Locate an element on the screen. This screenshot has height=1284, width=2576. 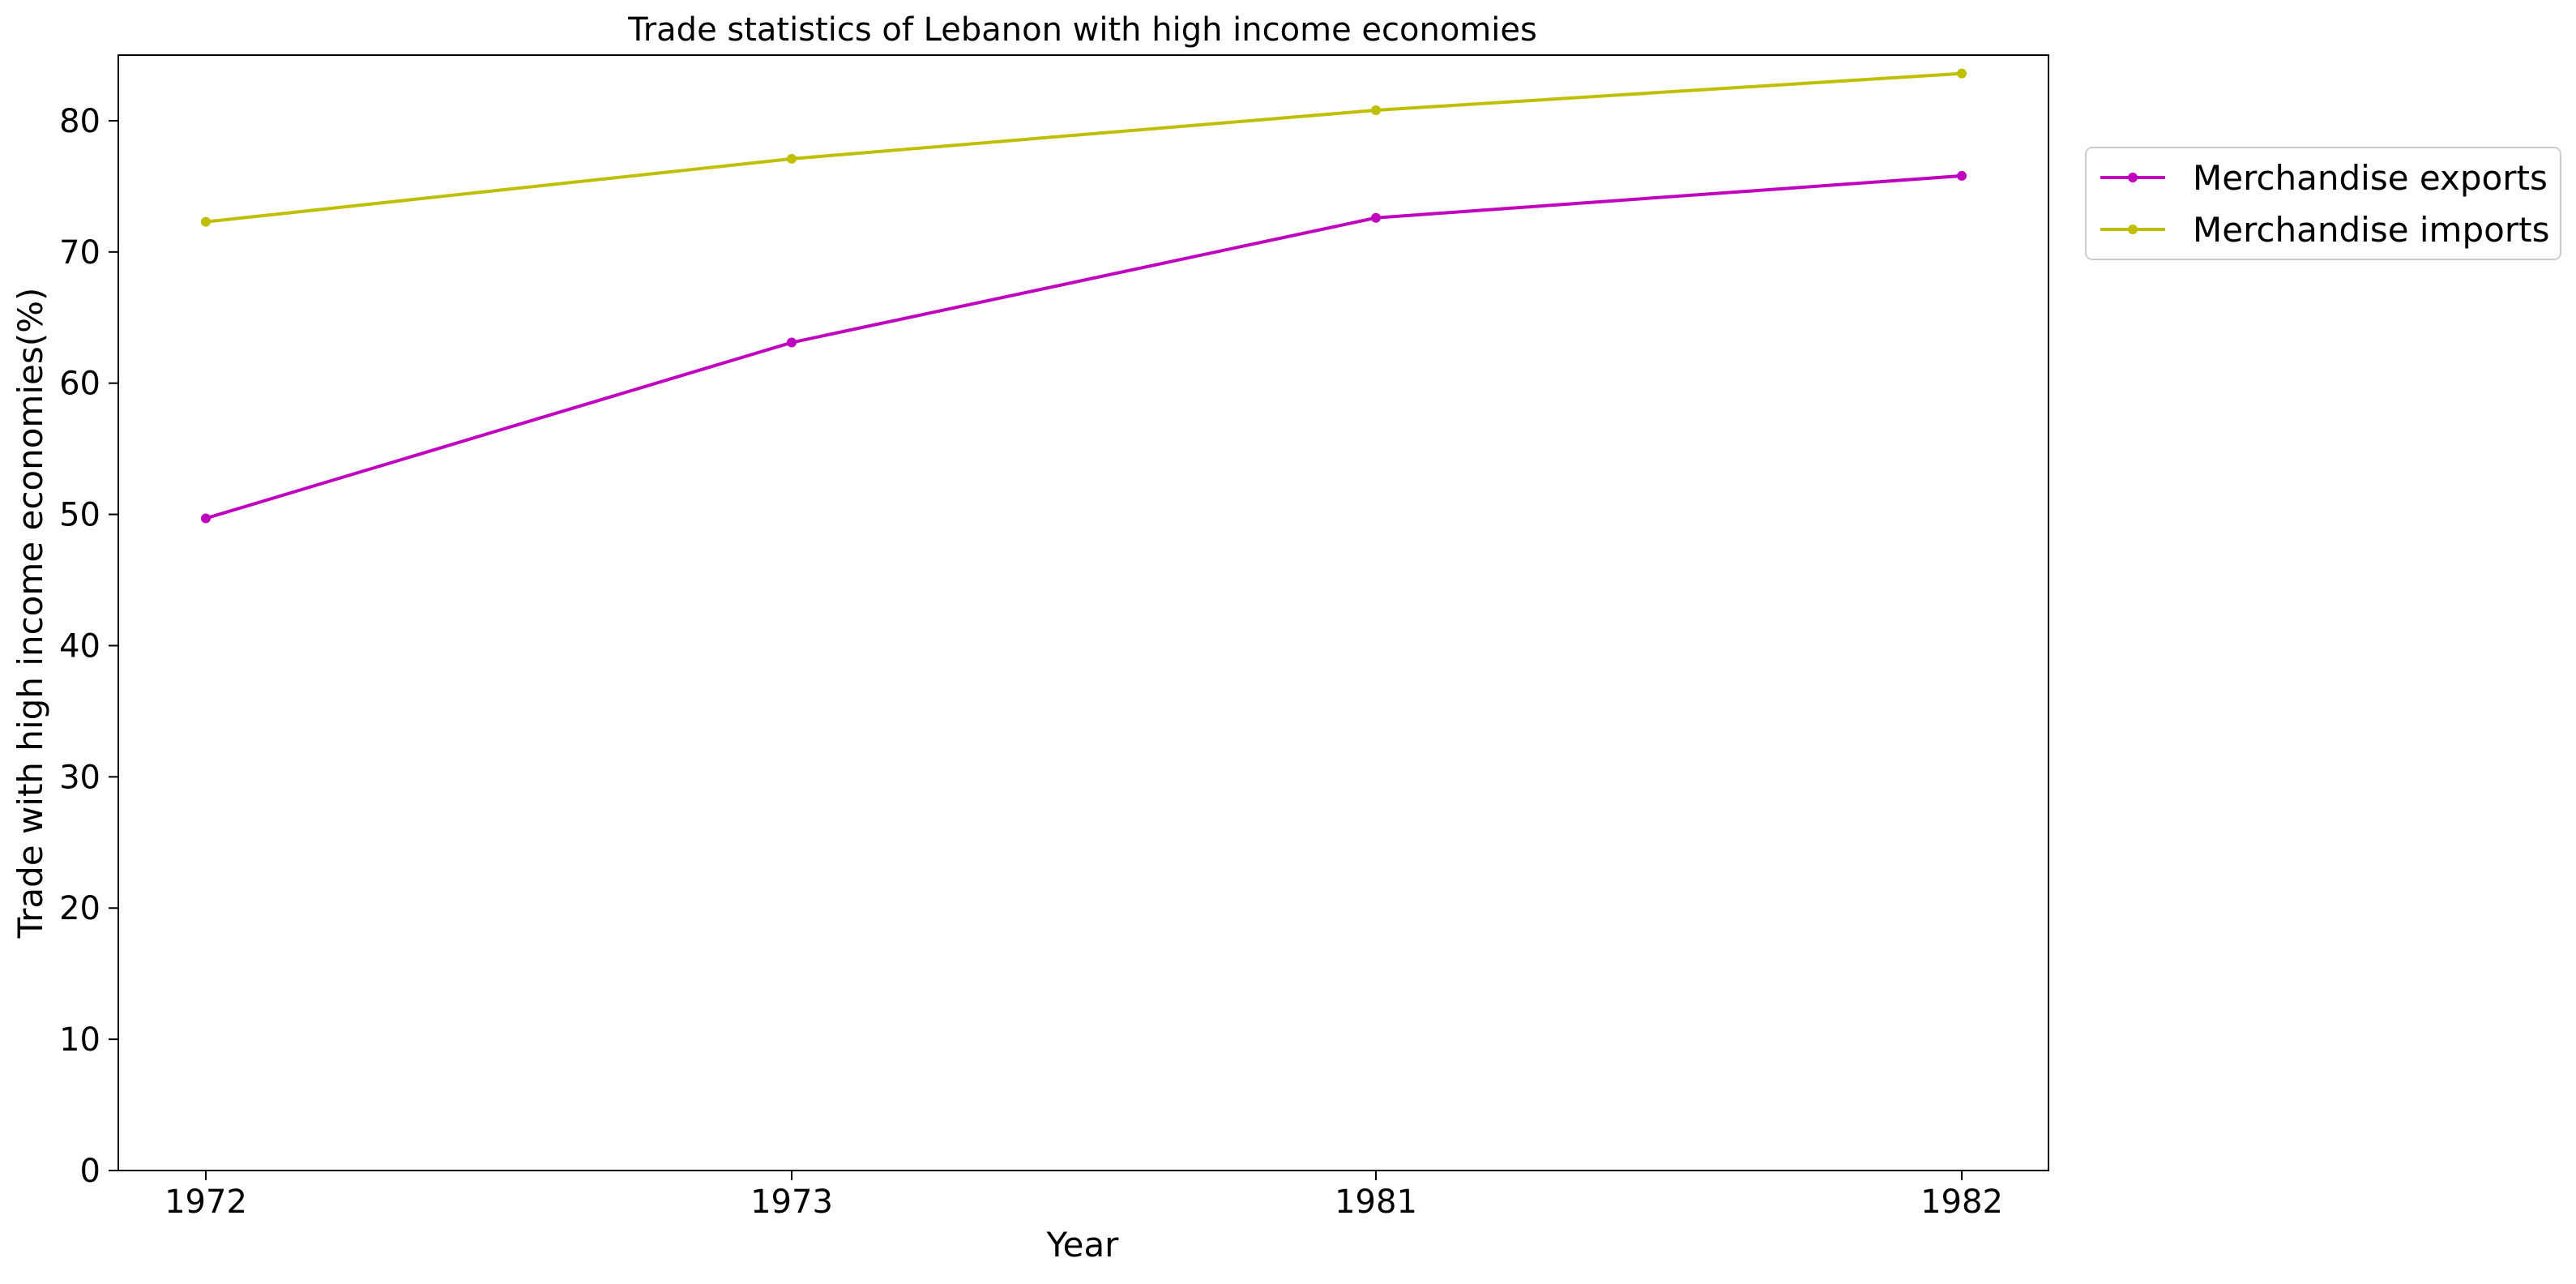
legend-marker-imports is located at coordinates (2133, 229).